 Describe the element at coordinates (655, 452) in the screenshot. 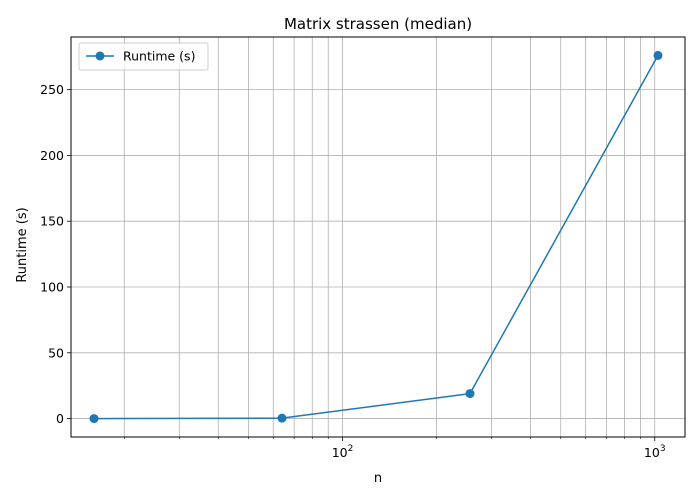

I see `x-tick-label: 10³` at that location.